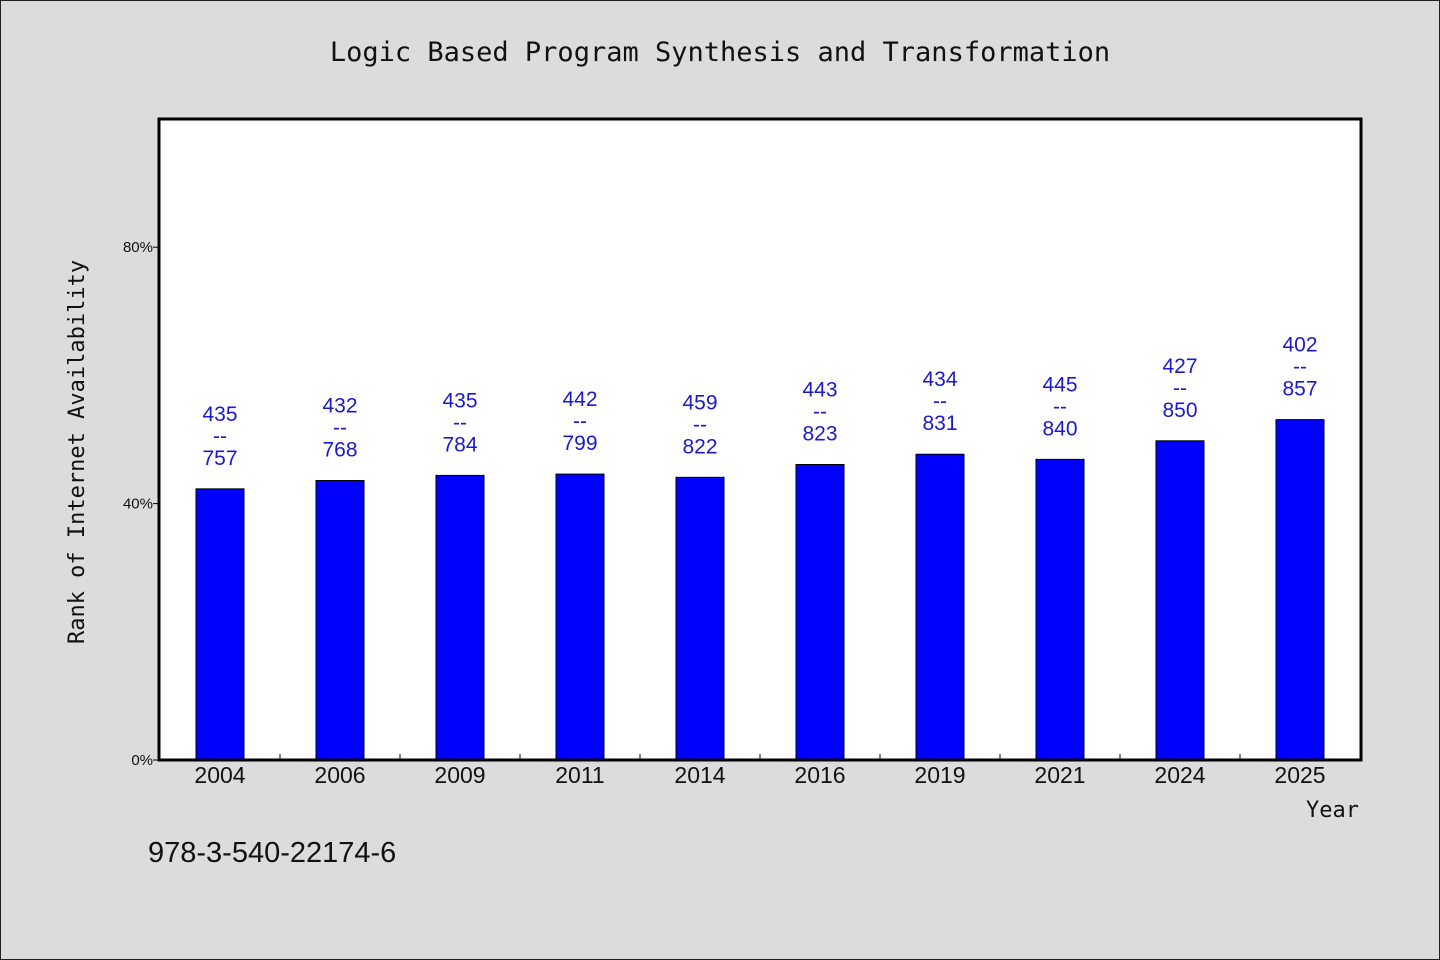 The image size is (1440, 960). What do you see at coordinates (272, 853) in the screenshot?
I see `isbn-footnote: 978-3-540-22174-6` at bounding box center [272, 853].